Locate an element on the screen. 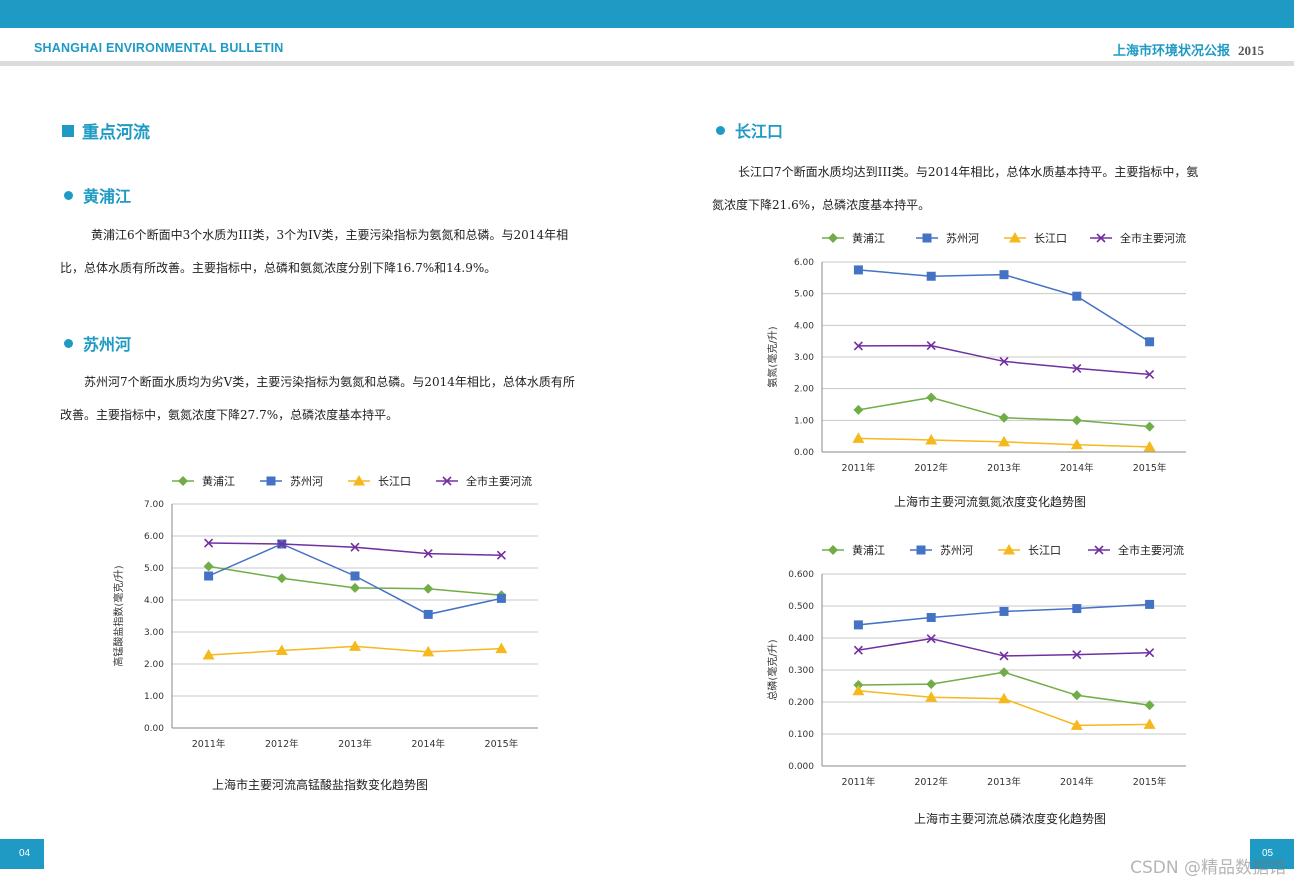 Image resolution: width=1294 pixels, height=886 pixels. legend-label: 苏州河 is located at coordinates (956, 550).